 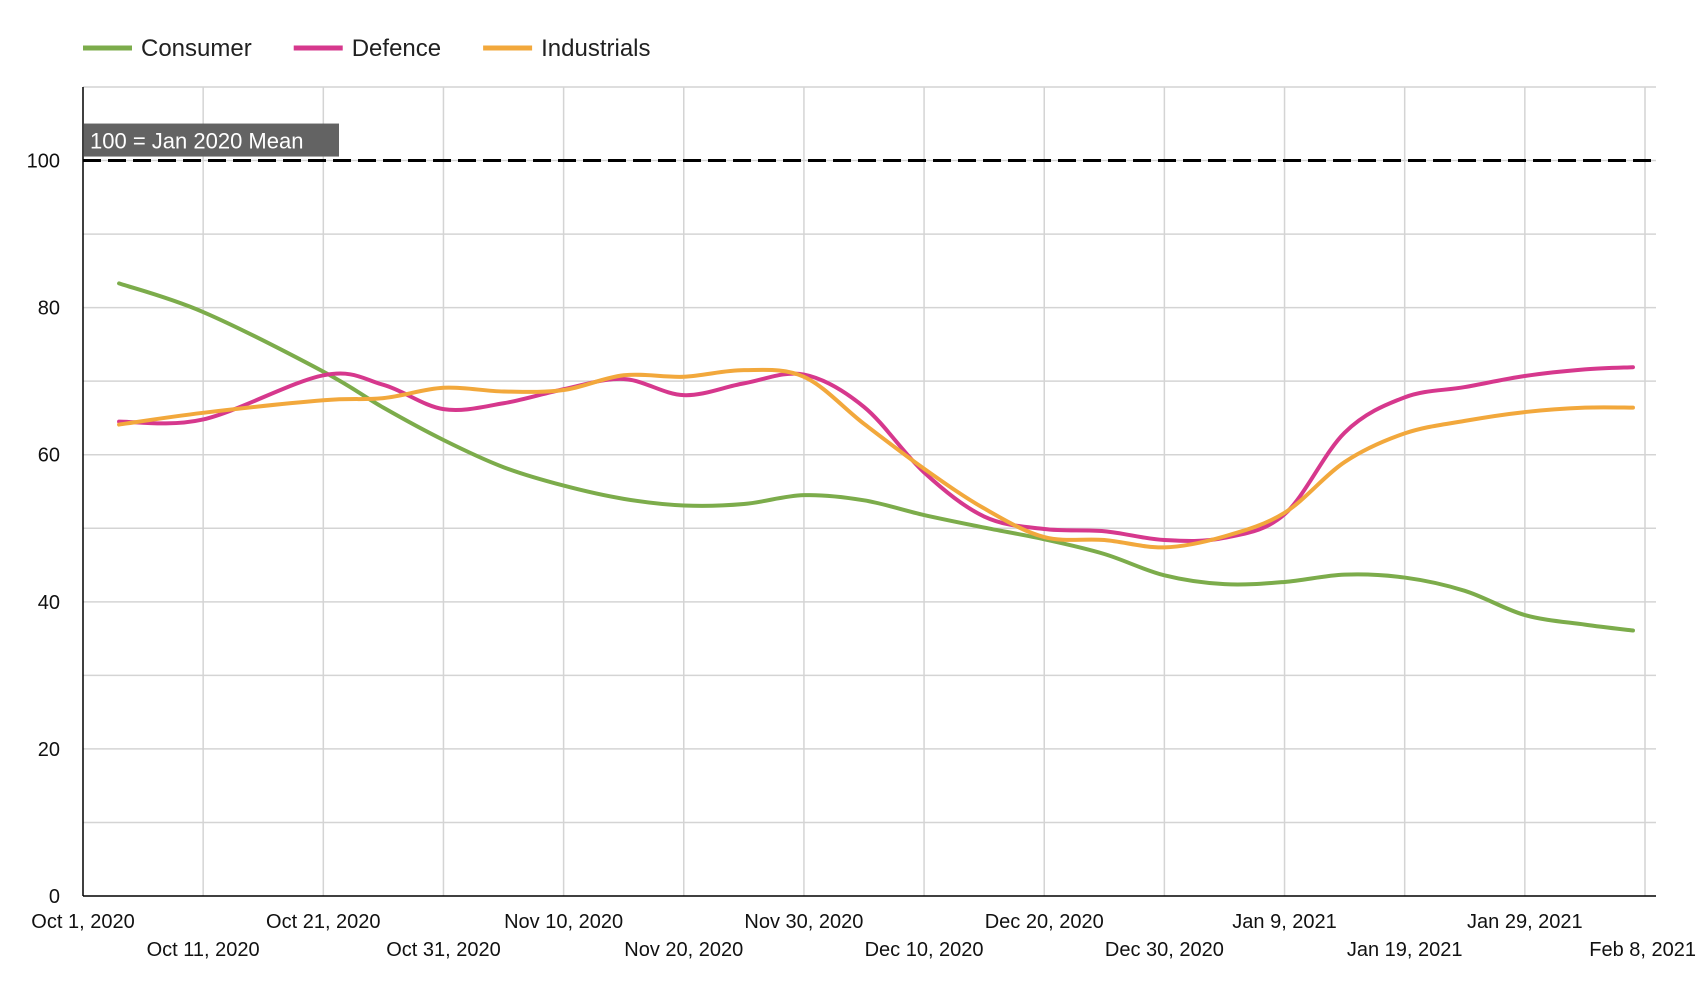 I want to click on x-tick-label: Nov 10, 2020, so click(x=563, y=922).